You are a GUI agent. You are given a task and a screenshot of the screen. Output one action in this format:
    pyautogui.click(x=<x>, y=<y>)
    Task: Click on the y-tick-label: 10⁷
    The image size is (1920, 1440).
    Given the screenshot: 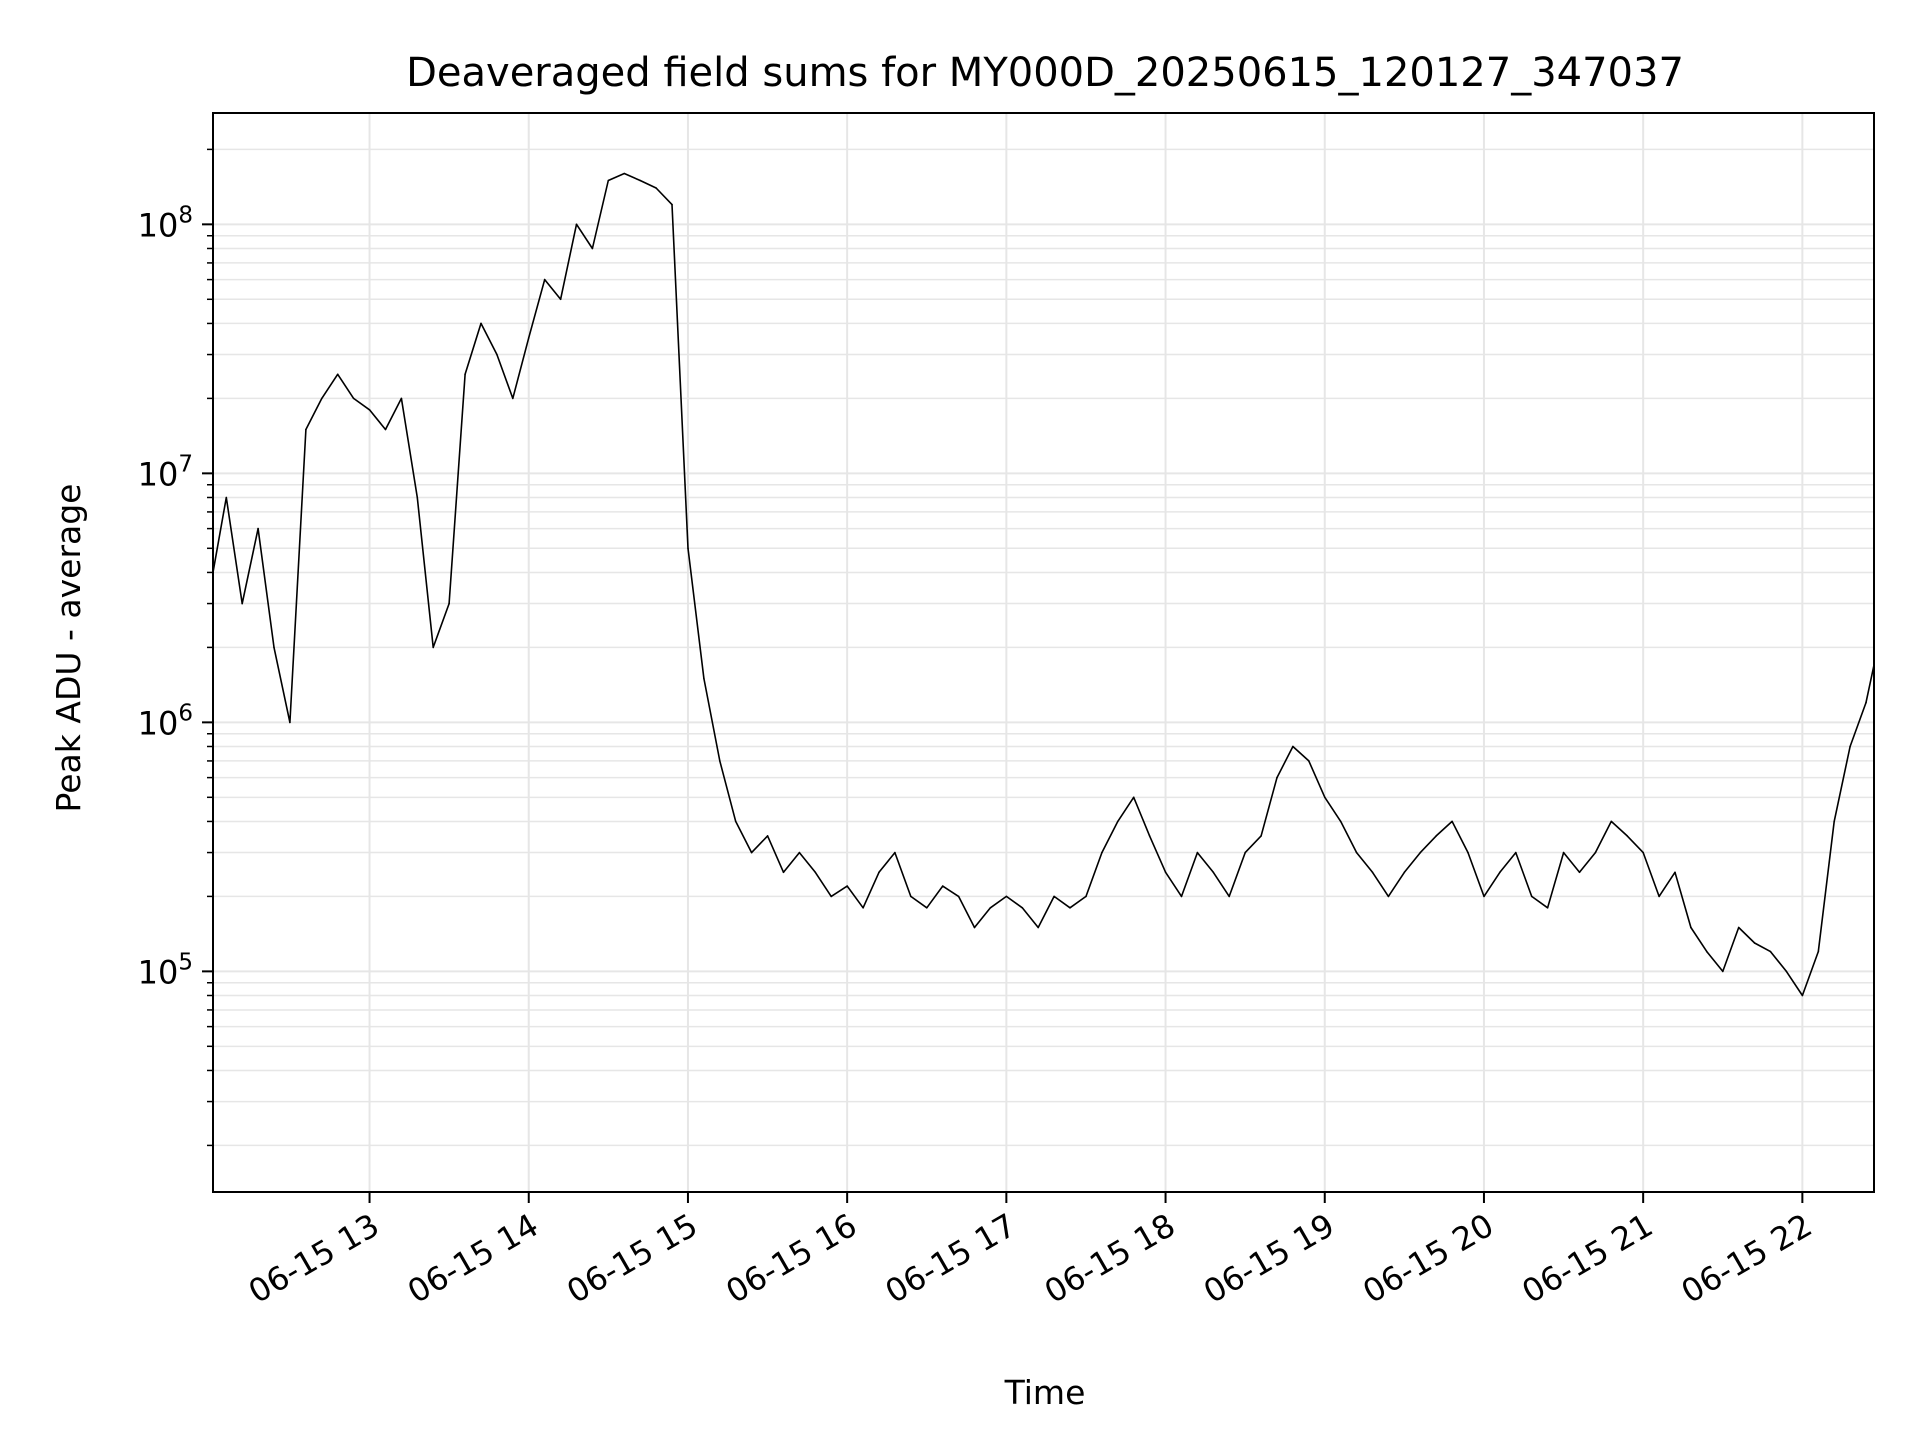 What is the action you would take?
    pyautogui.click(x=165, y=472)
    